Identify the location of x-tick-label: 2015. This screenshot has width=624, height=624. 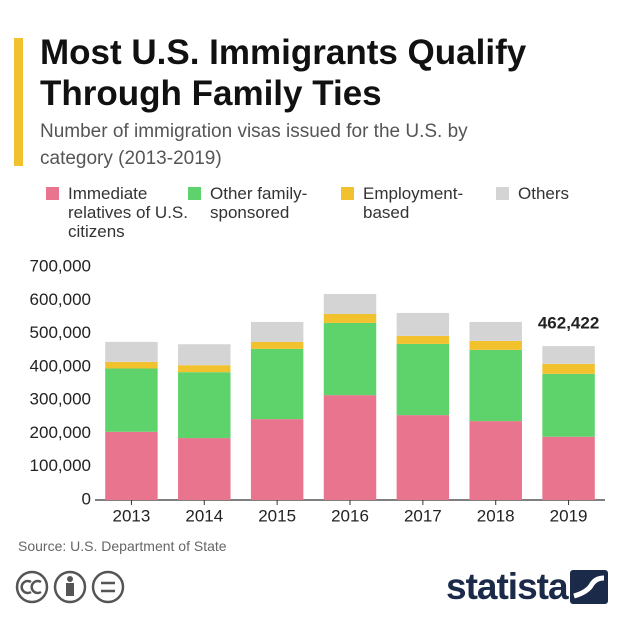
(277, 515).